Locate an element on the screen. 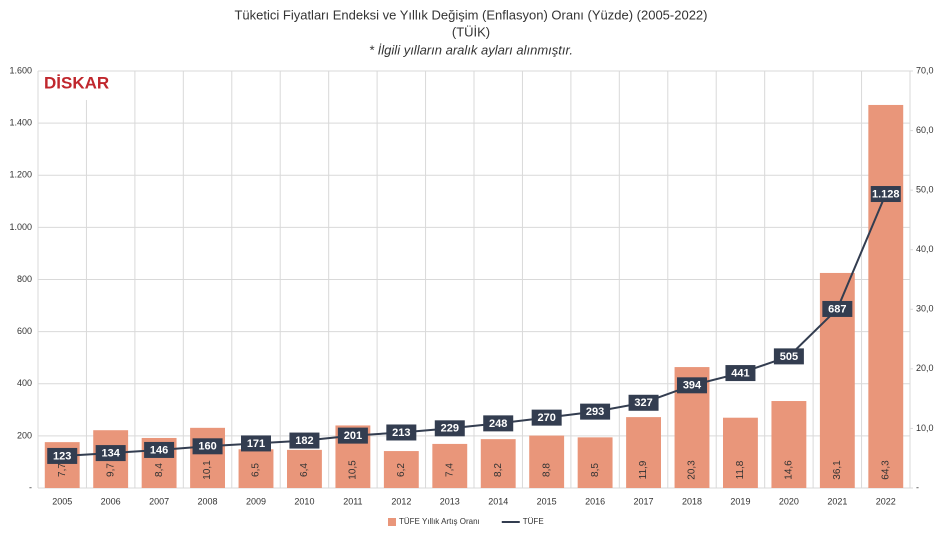 The image size is (943, 544). line-value-label: 505 is located at coordinates (788, 356).